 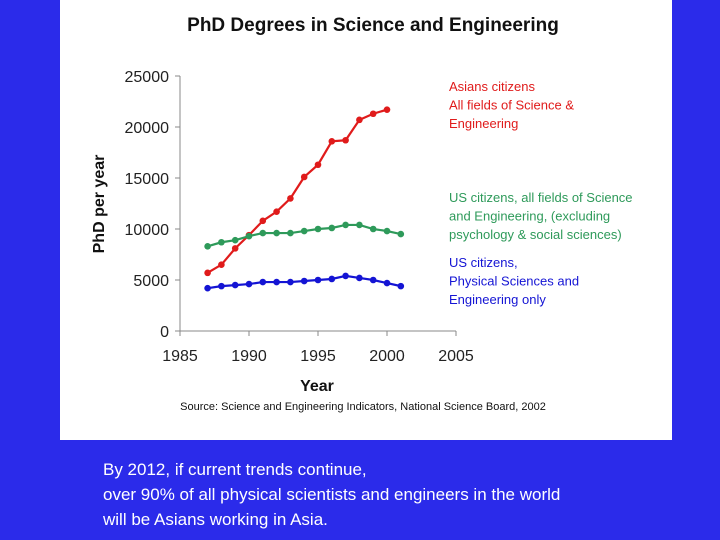 I want to click on y-tick-labels: 0 5000 10000 15000 20000 25000, so click(x=152, y=205).